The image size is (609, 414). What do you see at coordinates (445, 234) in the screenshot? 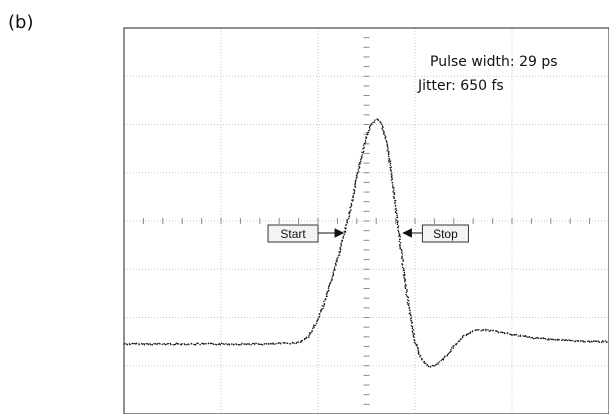
I see `stop-marker-label: Stop` at bounding box center [445, 234].